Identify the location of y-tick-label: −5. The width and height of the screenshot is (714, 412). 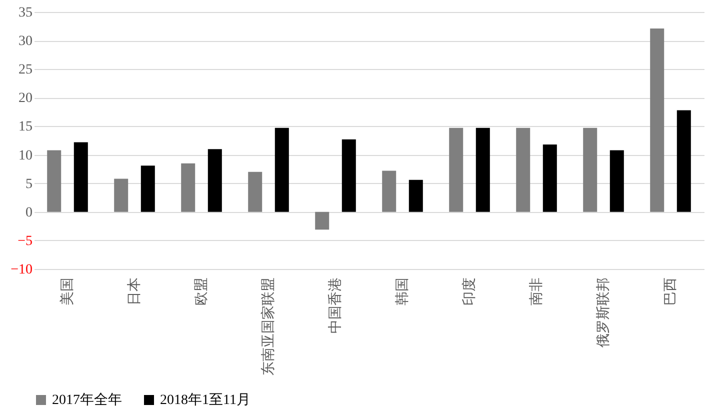
(25, 241).